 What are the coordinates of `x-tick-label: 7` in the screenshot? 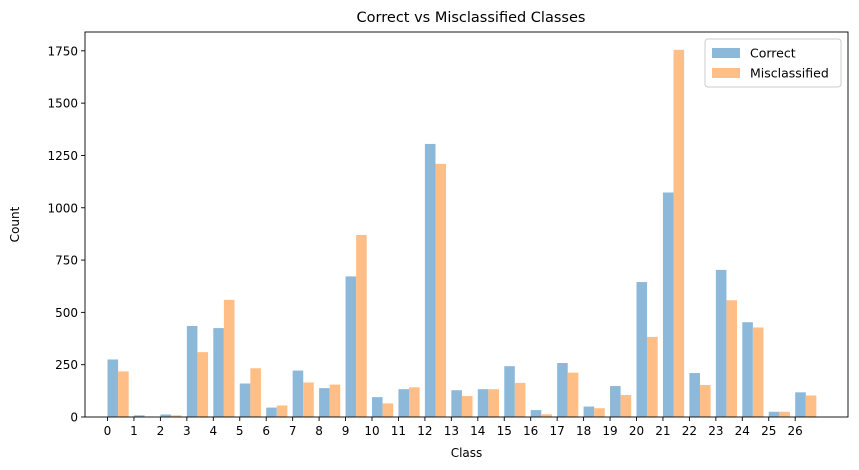 It's located at (293, 431).